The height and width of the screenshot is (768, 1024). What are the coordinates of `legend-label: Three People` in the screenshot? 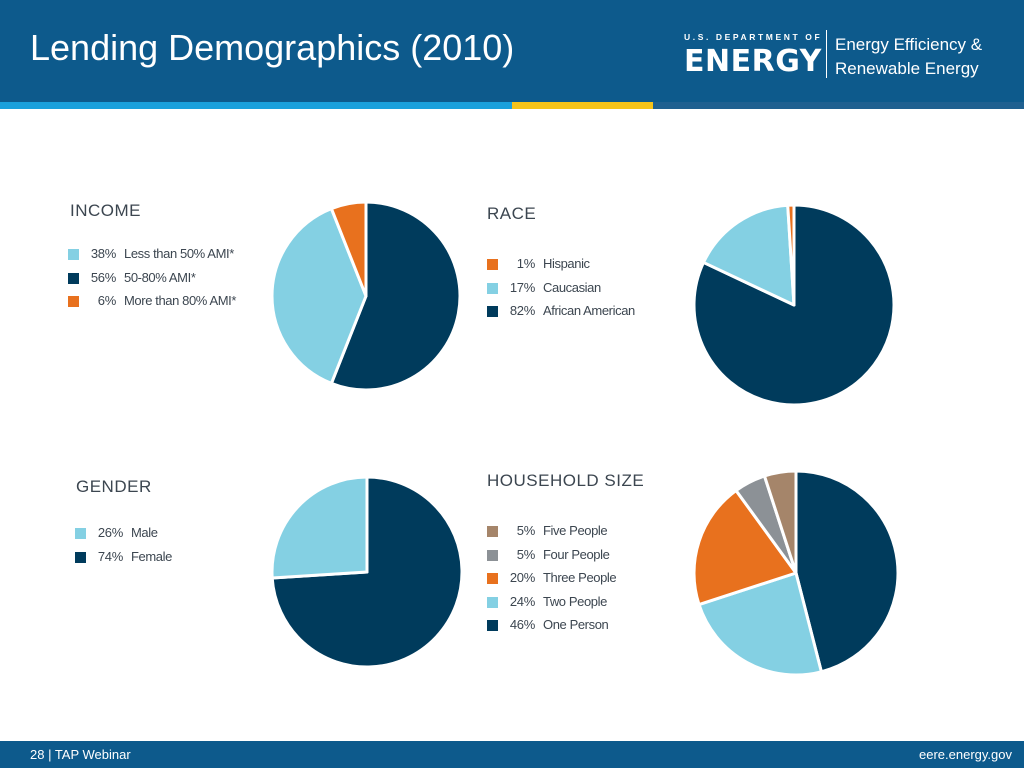 It's located at (580, 577).